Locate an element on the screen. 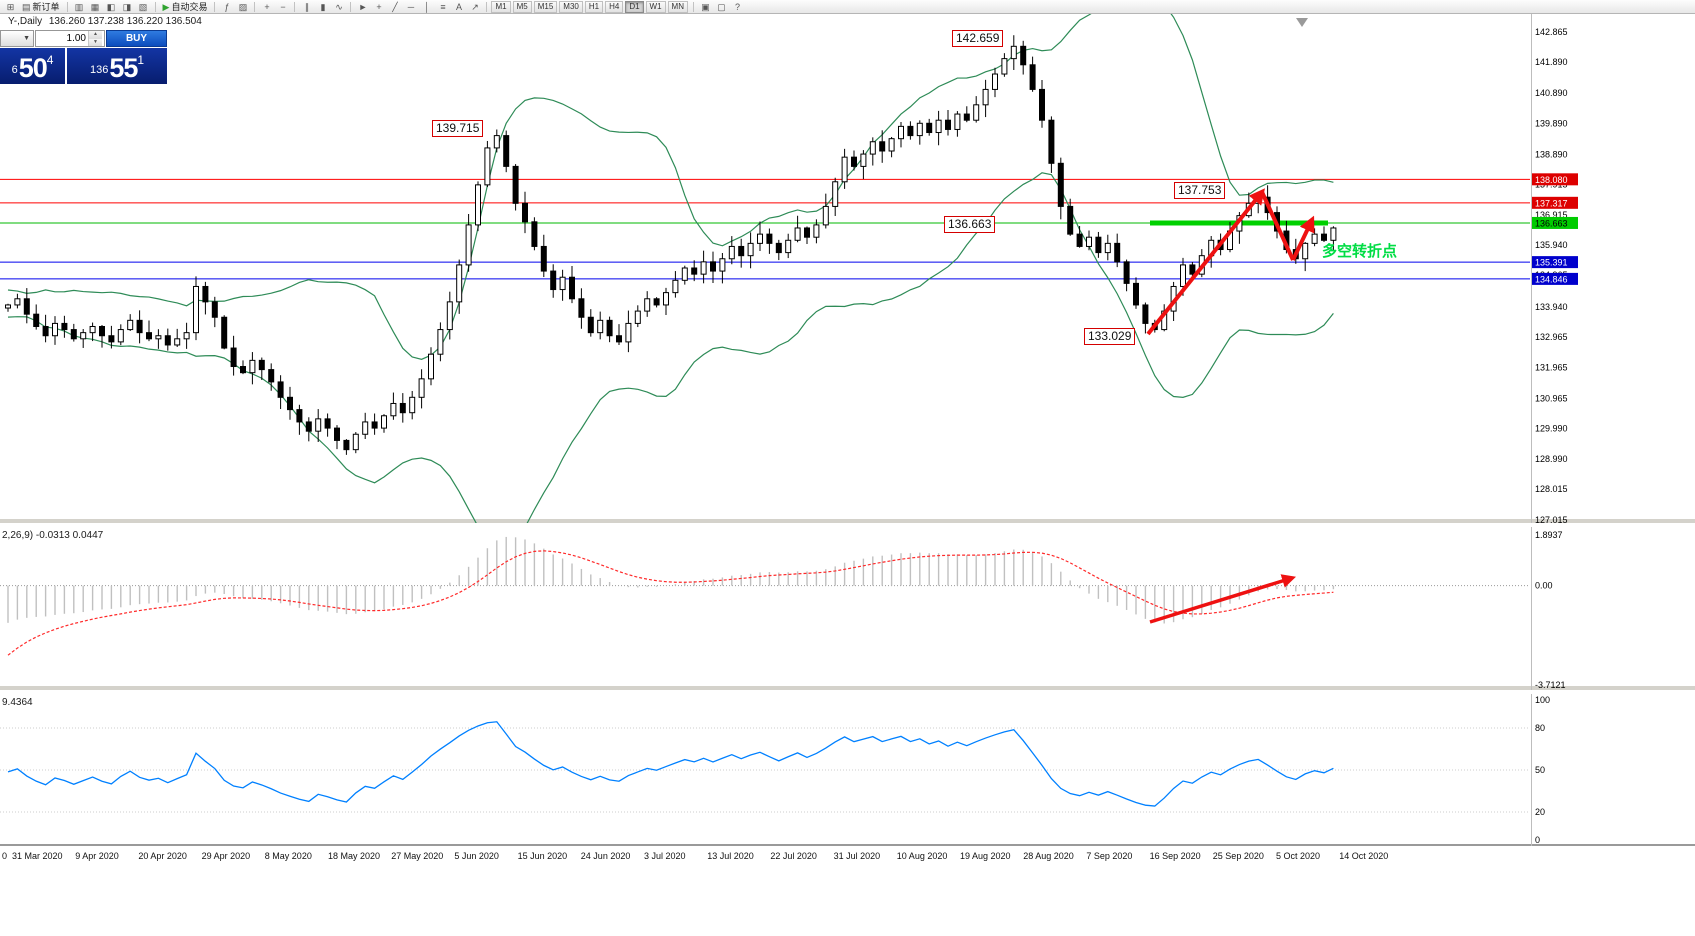 The width and height of the screenshot is (1695, 936). macd-histogram is located at coordinates (671, 580).